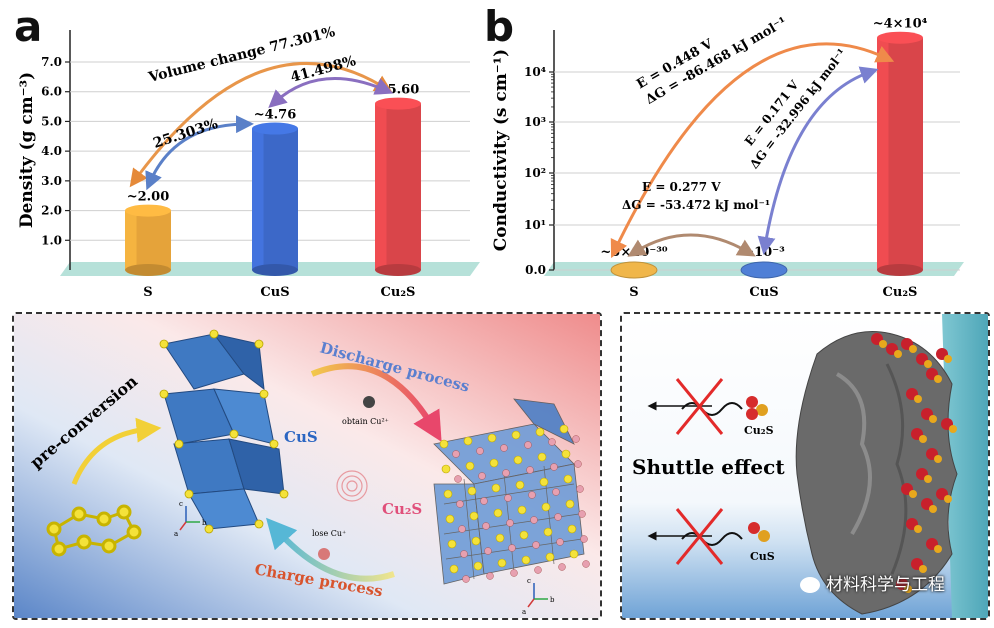 This screenshot has width=994, height=628. What do you see at coordinates (51, 151) in the screenshot?
I see `density-tick-label: 4.0` at bounding box center [51, 151].